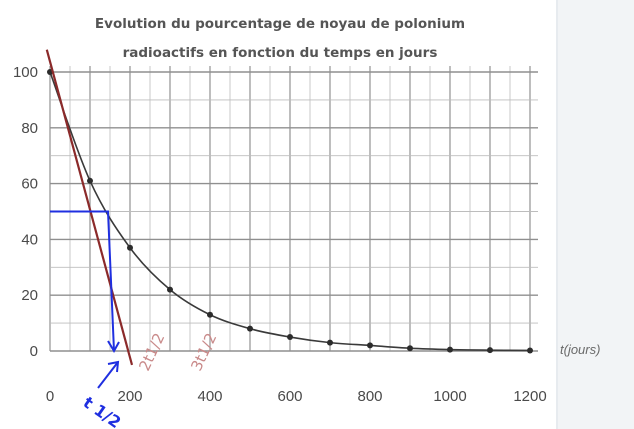 The width and height of the screenshot is (634, 429). Describe the element at coordinates (29, 295) in the screenshot. I see `y-tick-label: 20` at that location.